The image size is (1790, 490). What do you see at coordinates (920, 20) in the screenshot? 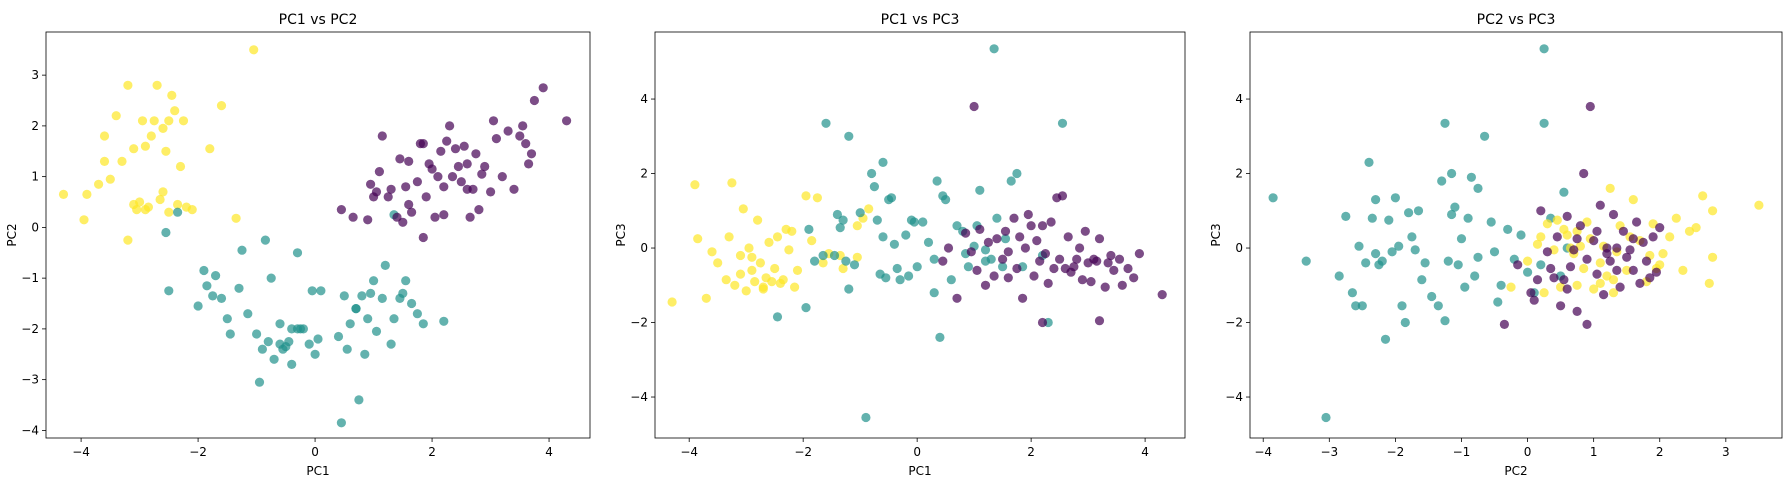
I see `chart-title: PC1 vs PC3` at bounding box center [920, 20].